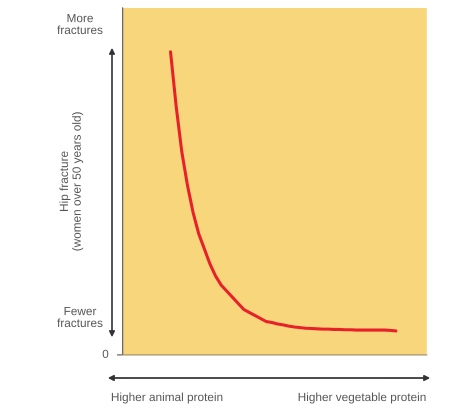 The height and width of the screenshot is (419, 456). What do you see at coordinates (167, 398) in the screenshot?
I see `text: Higher animal protein` at bounding box center [167, 398].